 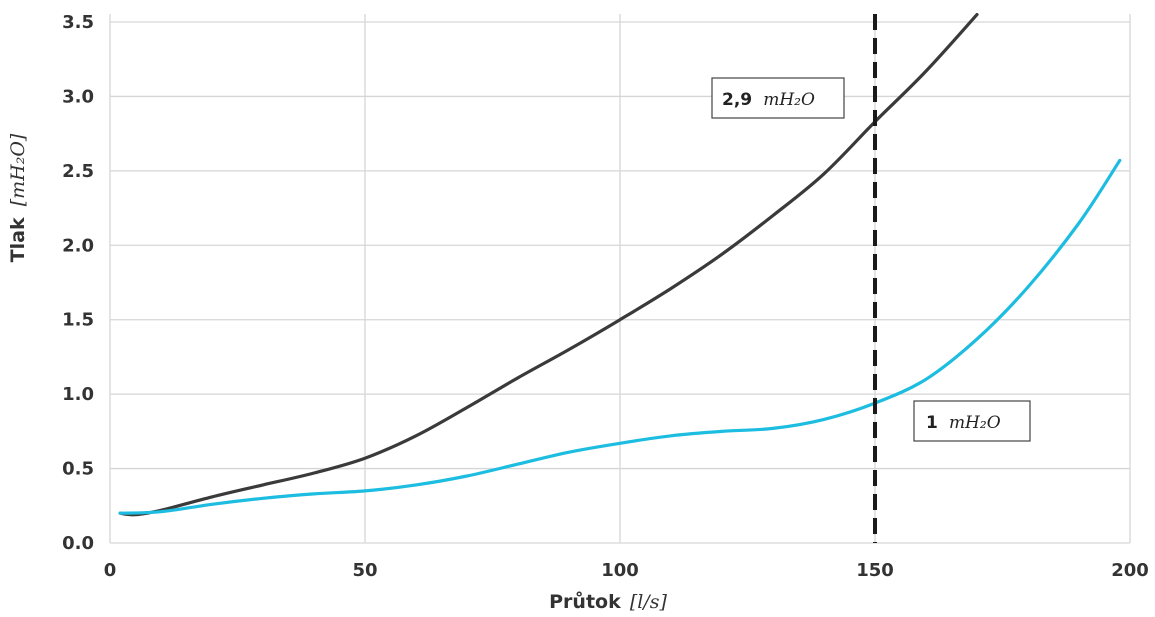 I want to click on y-axis-label: Tlak, so click(x=18, y=239).